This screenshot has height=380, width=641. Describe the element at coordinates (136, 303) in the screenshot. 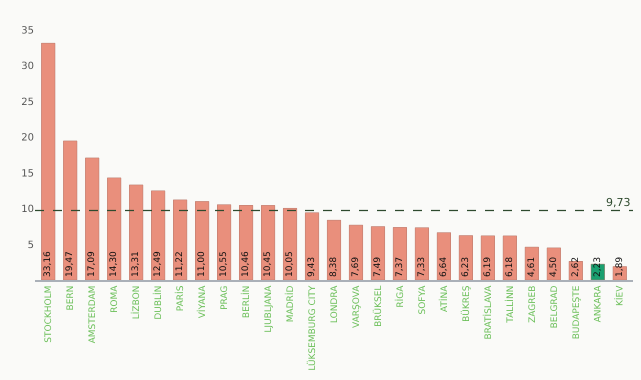

I see `x-tick-label: LİZBON` at that location.